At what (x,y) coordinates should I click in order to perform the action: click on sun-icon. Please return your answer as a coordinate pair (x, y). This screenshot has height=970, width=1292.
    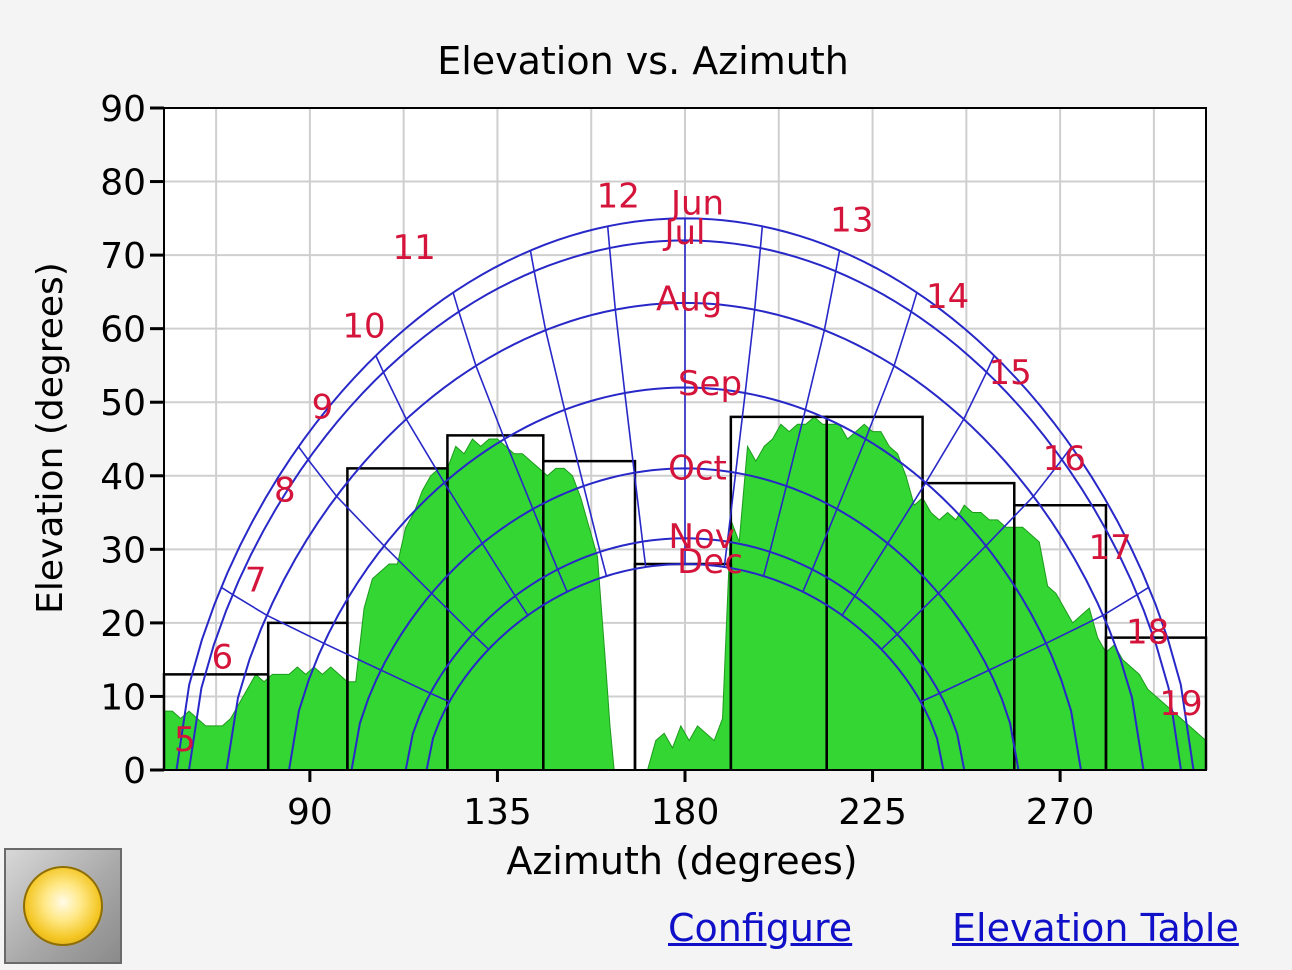
    Looking at the image, I should click on (63, 906).